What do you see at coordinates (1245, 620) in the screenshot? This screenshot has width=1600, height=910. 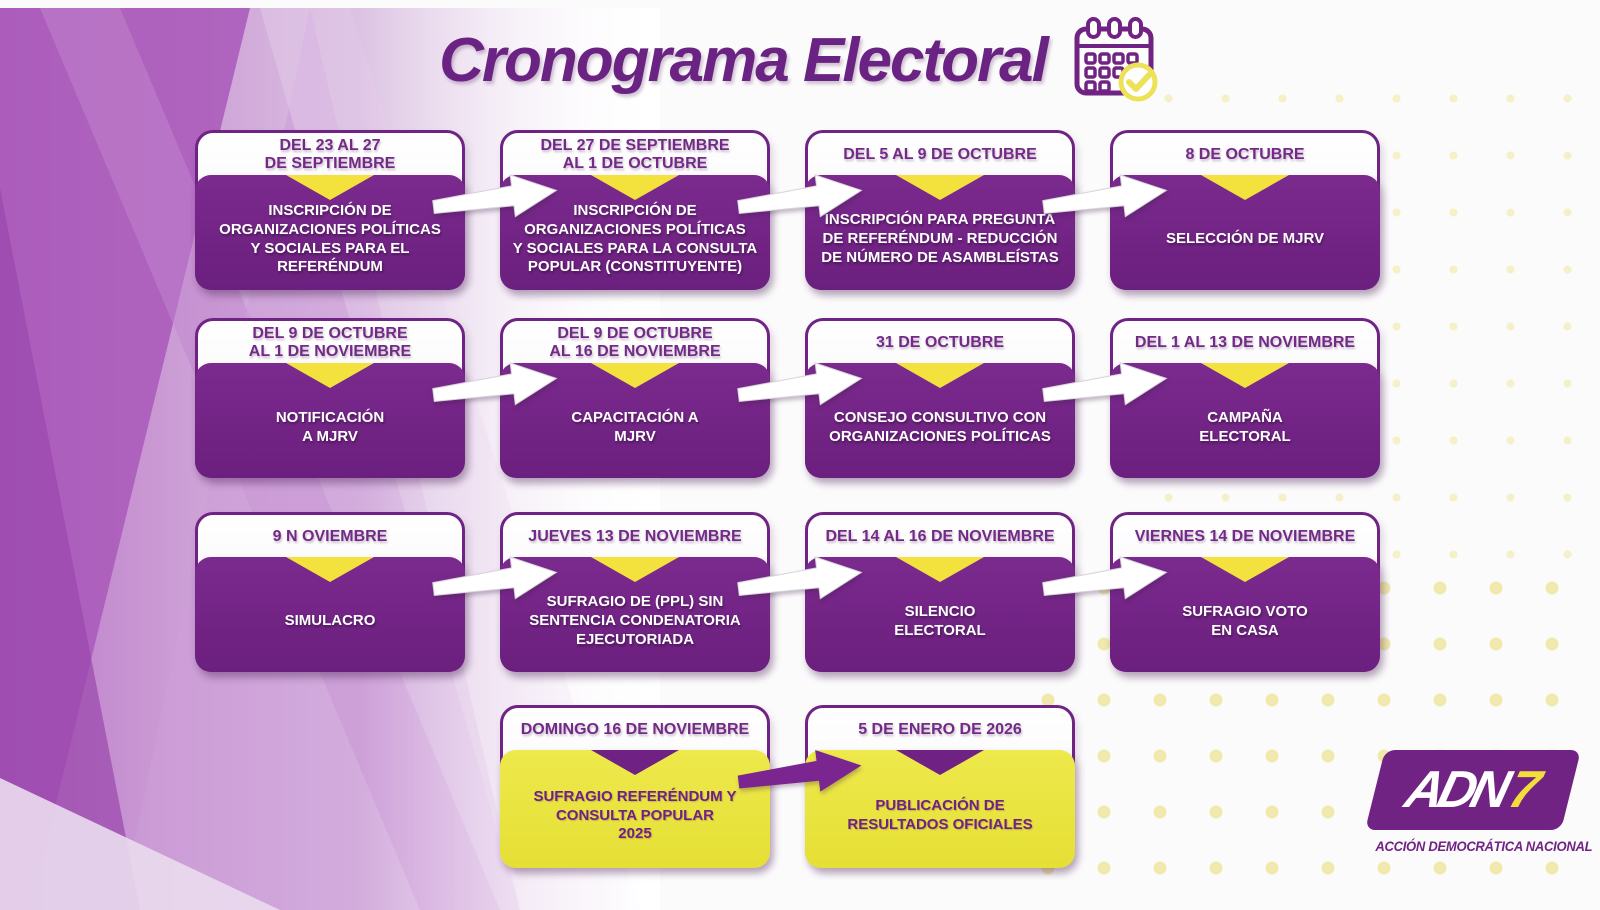 I see `card-body-text: SUFRAGIO VOTO EN CASA` at bounding box center [1245, 620].